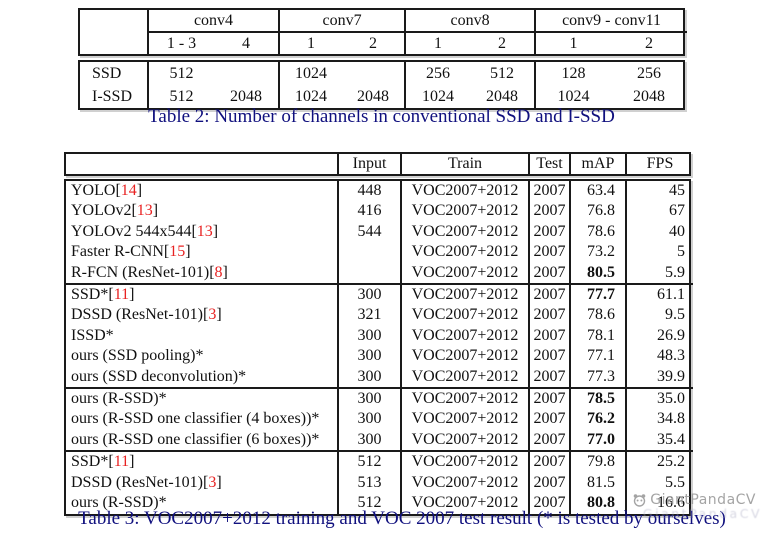 This screenshot has height=537, width=762. Describe the element at coordinates (115, 211) in the screenshot. I see `method-cell: YOLOv2[13]` at that location.